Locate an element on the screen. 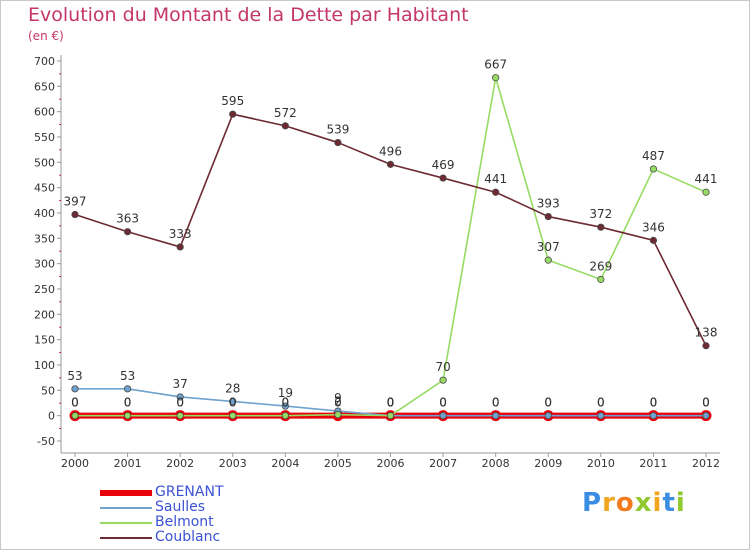  data-label-coublanc: 138 is located at coordinates (706, 333).